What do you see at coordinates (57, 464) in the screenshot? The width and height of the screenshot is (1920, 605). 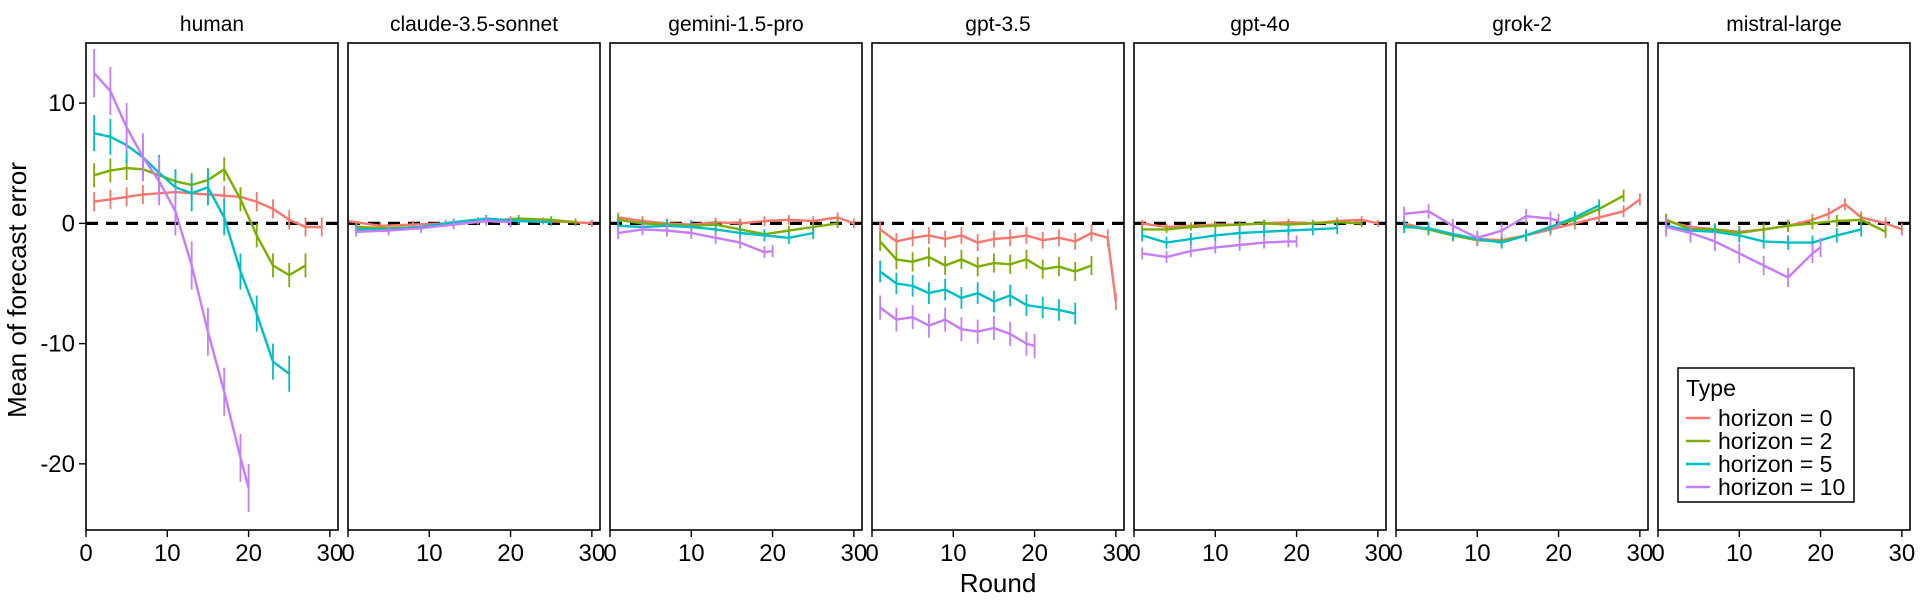 I see `y-tick-label: -20` at bounding box center [57, 464].